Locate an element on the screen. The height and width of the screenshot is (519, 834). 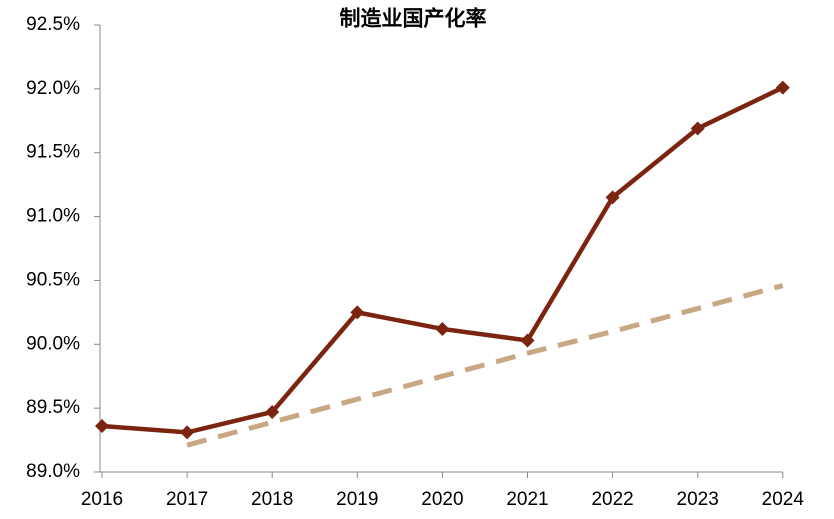
y-tick-label: 92.0% is located at coordinates (53, 88).